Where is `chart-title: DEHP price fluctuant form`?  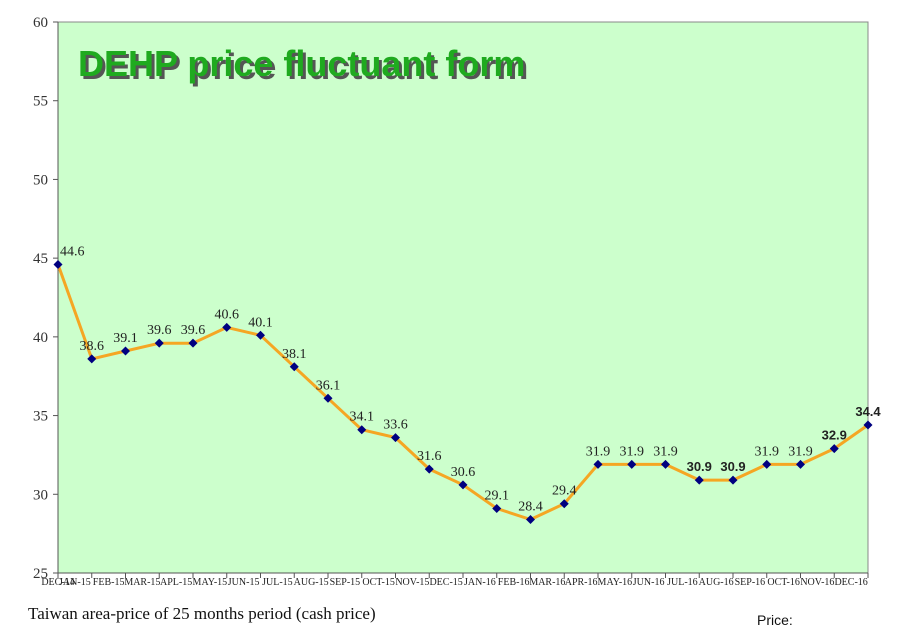
chart-title: DEHP price fluctuant form is located at coordinates (301, 63).